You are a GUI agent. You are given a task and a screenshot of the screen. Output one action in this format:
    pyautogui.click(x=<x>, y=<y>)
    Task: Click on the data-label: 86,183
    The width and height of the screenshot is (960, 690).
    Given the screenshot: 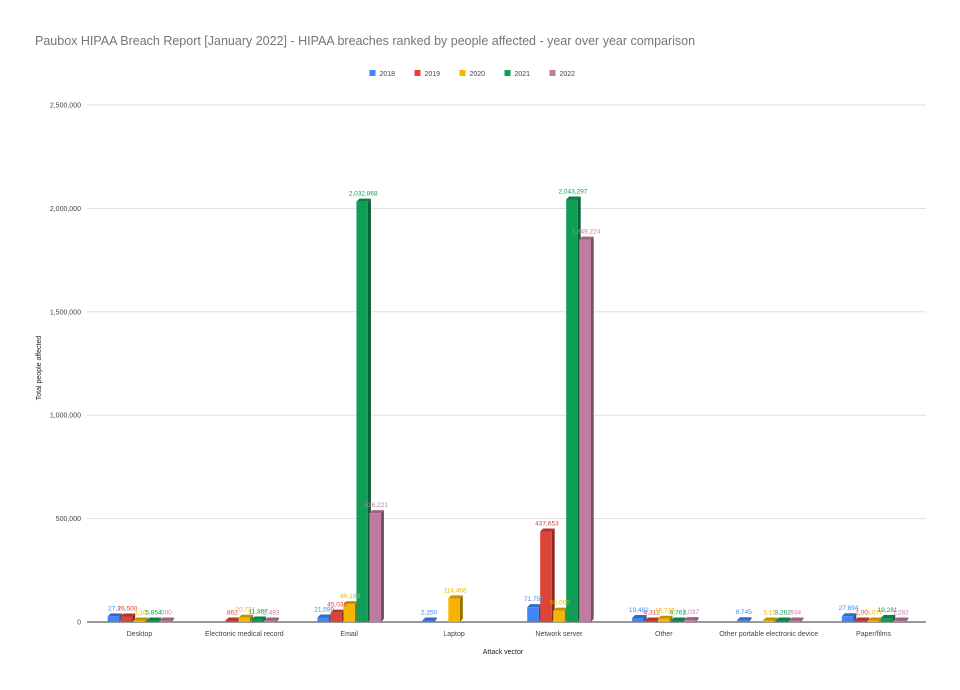 What is the action you would take?
    pyautogui.click(x=350, y=596)
    